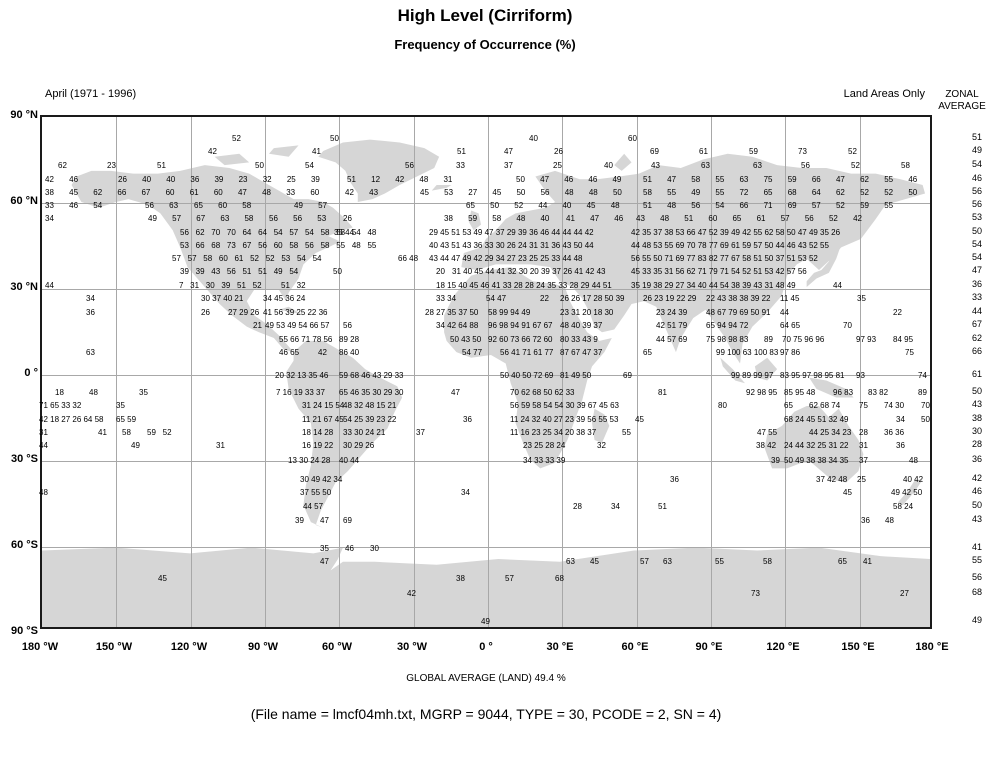 The height and width of the screenshot is (760, 997). I want to click on frequency-value: 44, so click(837, 285).